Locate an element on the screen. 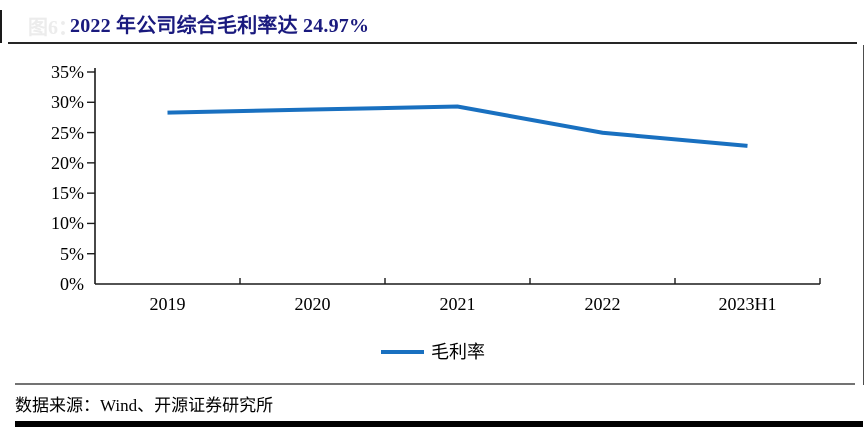 The height and width of the screenshot is (427, 866). y-axis-tick-label: 30% is located at coordinates (67, 102).